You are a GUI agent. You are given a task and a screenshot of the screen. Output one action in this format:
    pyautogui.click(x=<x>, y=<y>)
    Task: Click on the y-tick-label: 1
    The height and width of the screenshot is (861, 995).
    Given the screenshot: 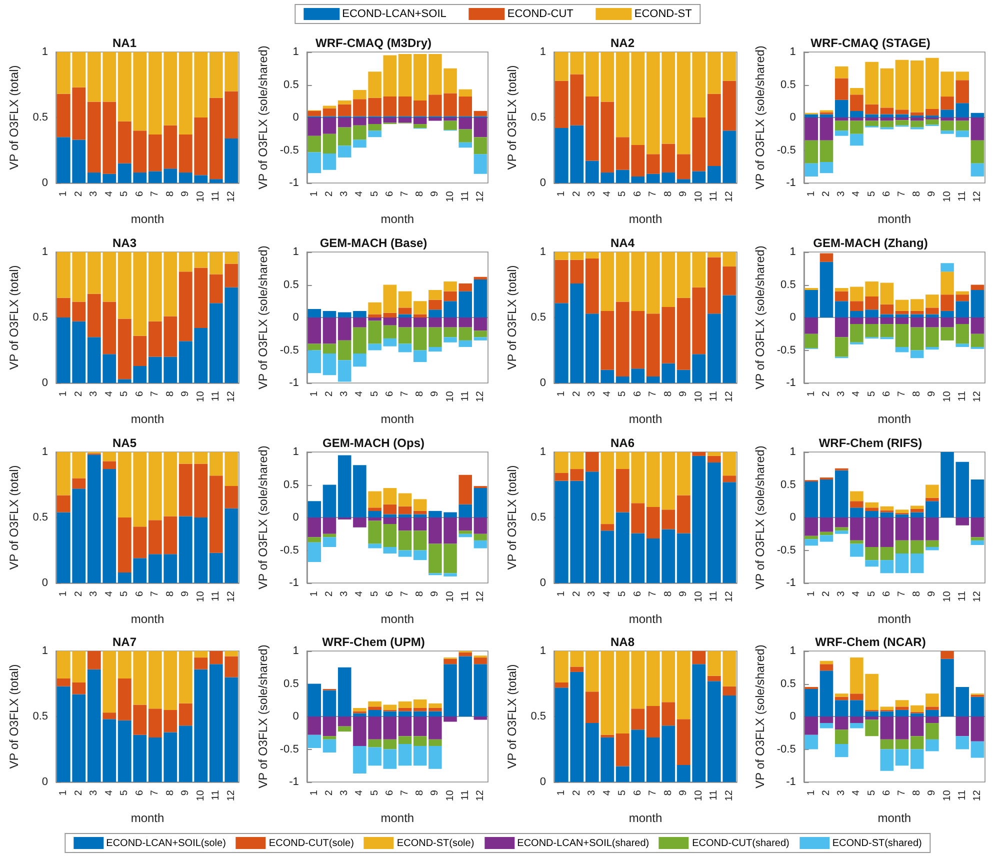 What is the action you would take?
    pyautogui.click(x=793, y=452)
    